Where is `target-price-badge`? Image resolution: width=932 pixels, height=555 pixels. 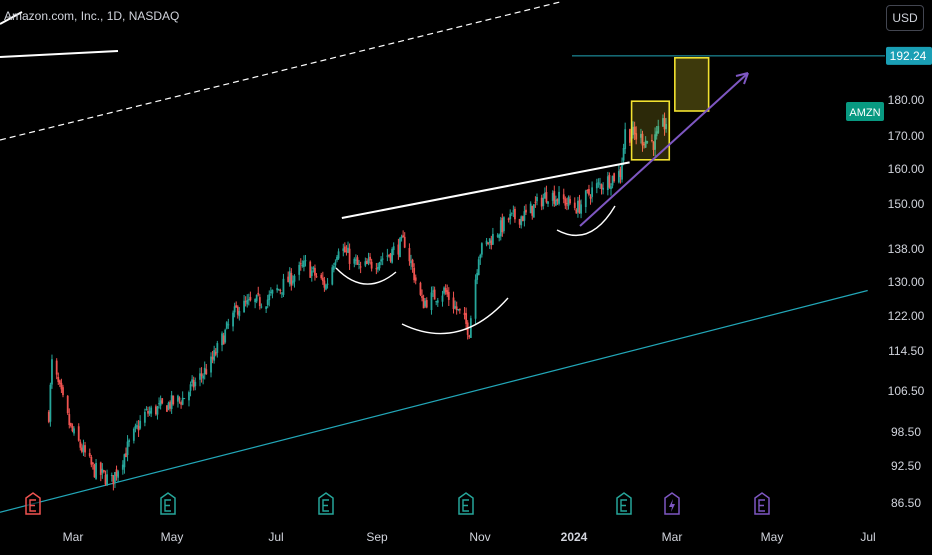 target-price-badge is located at coordinates (909, 55).